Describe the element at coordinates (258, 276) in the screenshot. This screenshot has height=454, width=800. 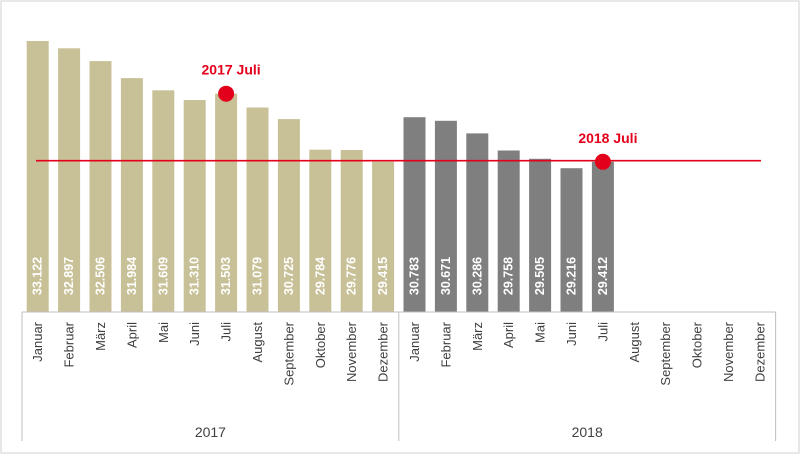
I see `value-label: 31.079` at that location.